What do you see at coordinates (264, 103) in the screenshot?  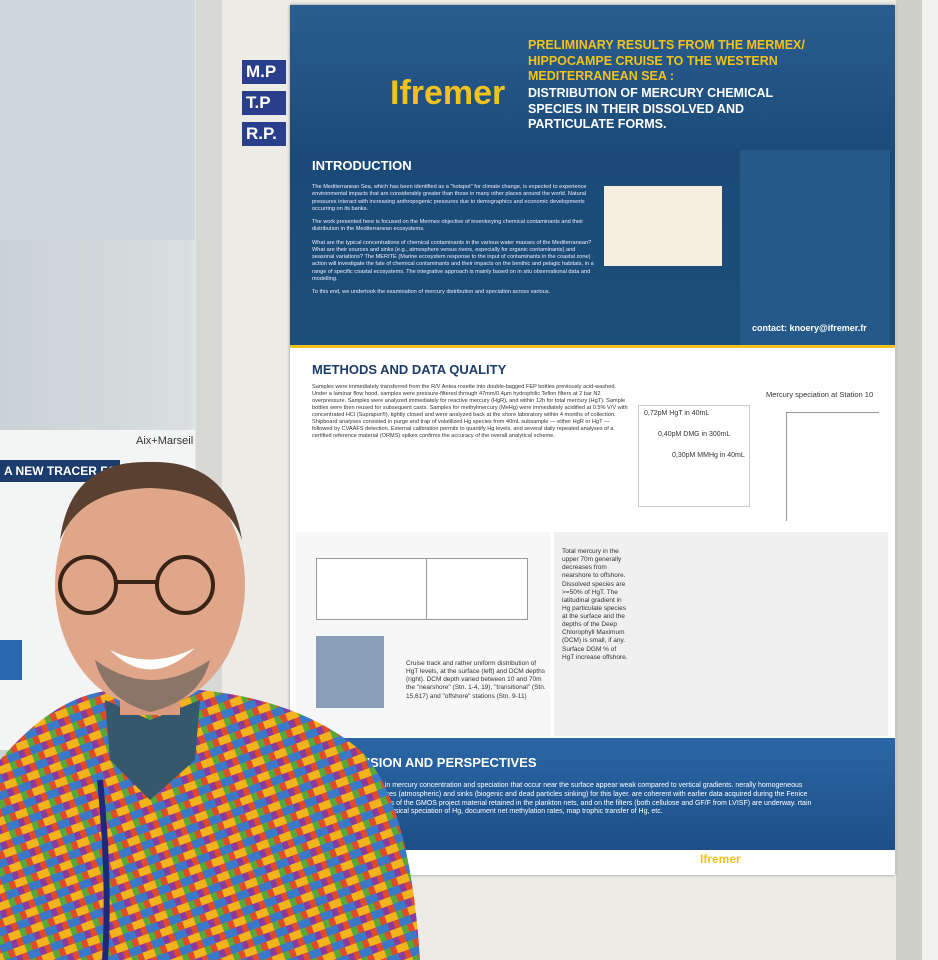 I see `side-label: T.P` at bounding box center [264, 103].